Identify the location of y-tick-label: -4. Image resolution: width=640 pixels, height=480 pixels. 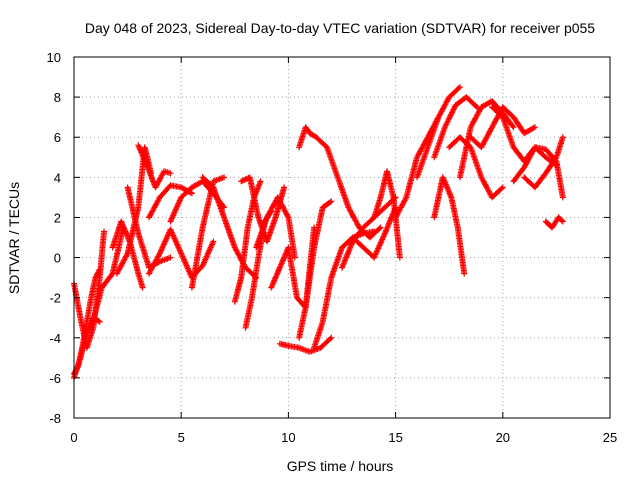
(55, 338).